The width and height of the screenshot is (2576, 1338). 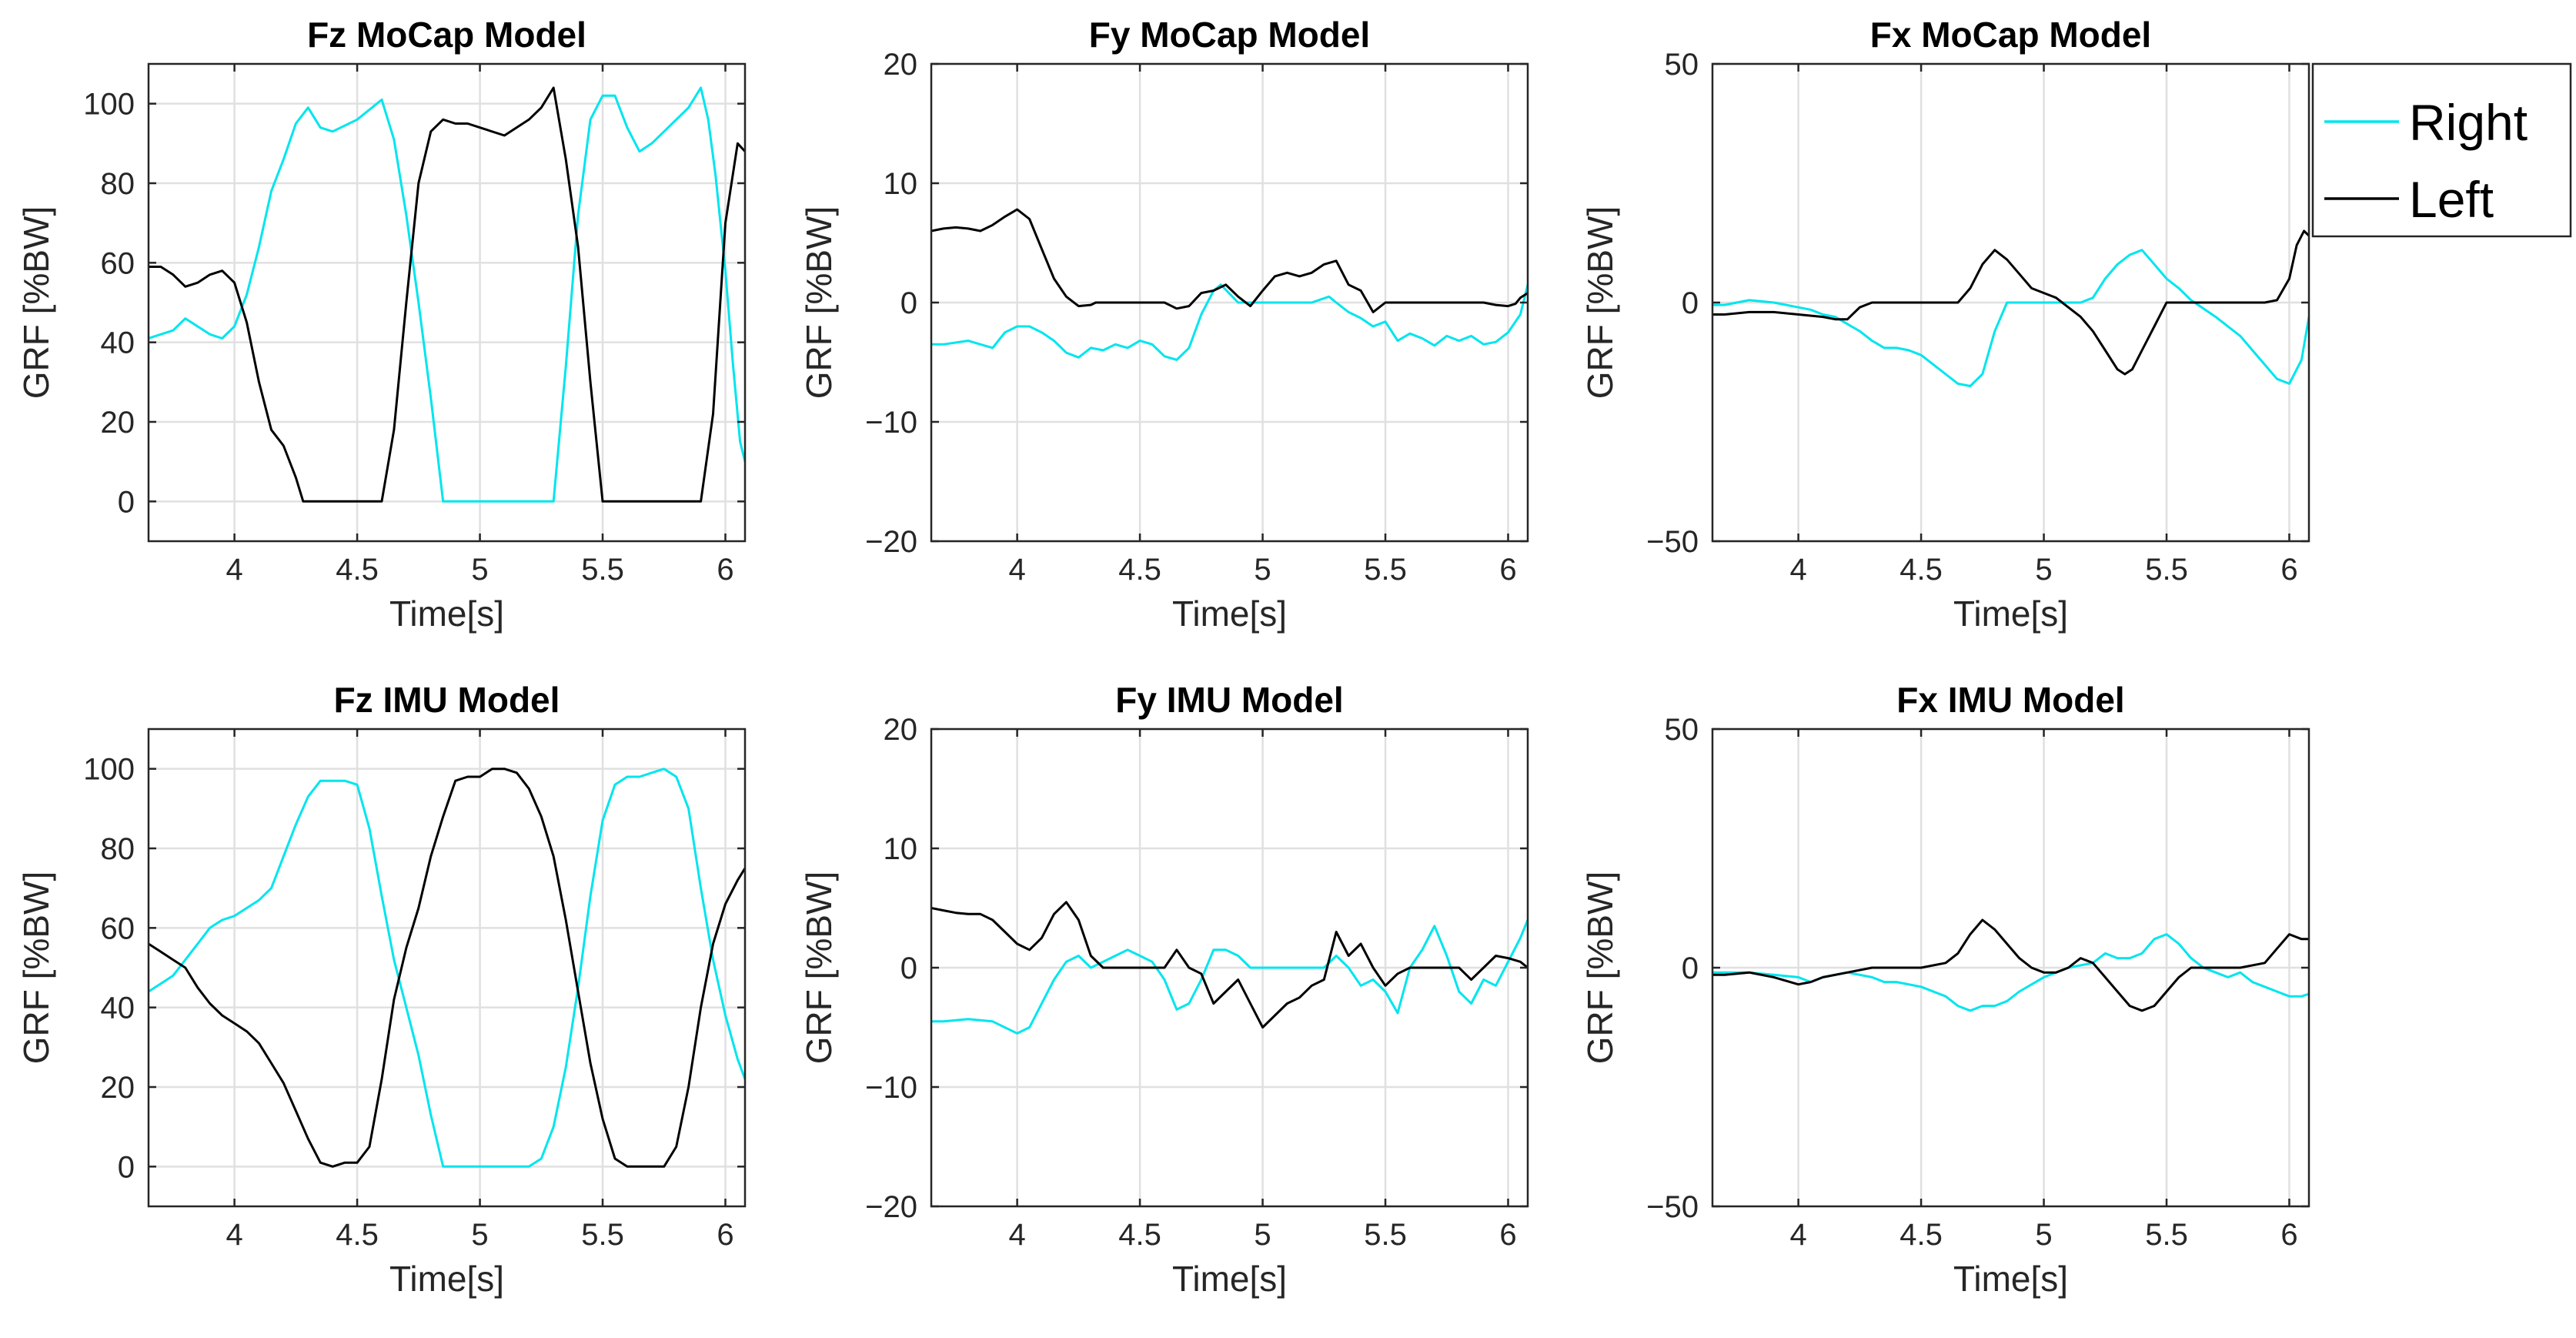 What do you see at coordinates (2011, 35) in the screenshot?
I see `chart-title: Fx MoCap Model` at bounding box center [2011, 35].